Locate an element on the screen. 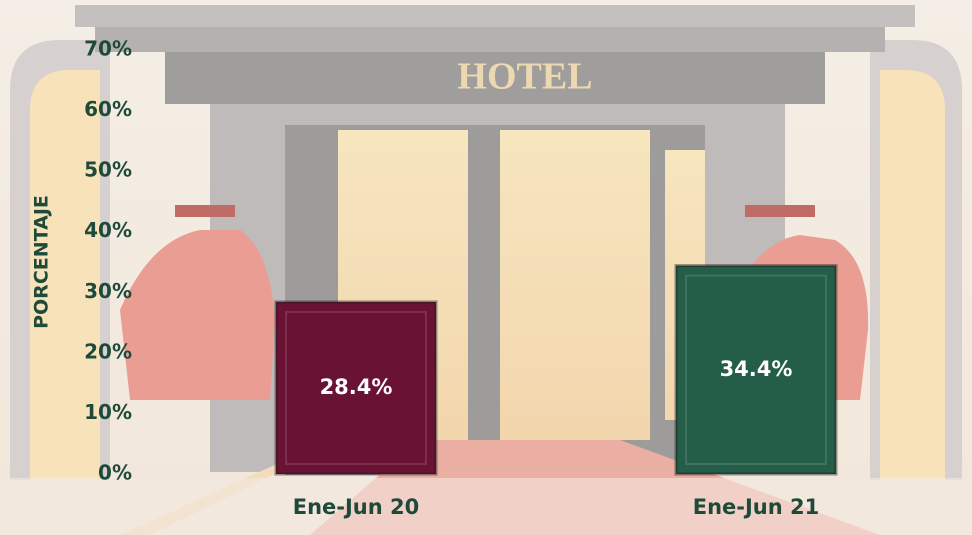 This screenshot has height=535, width=972. y-tick-label: 20% is located at coordinates (108, 351).